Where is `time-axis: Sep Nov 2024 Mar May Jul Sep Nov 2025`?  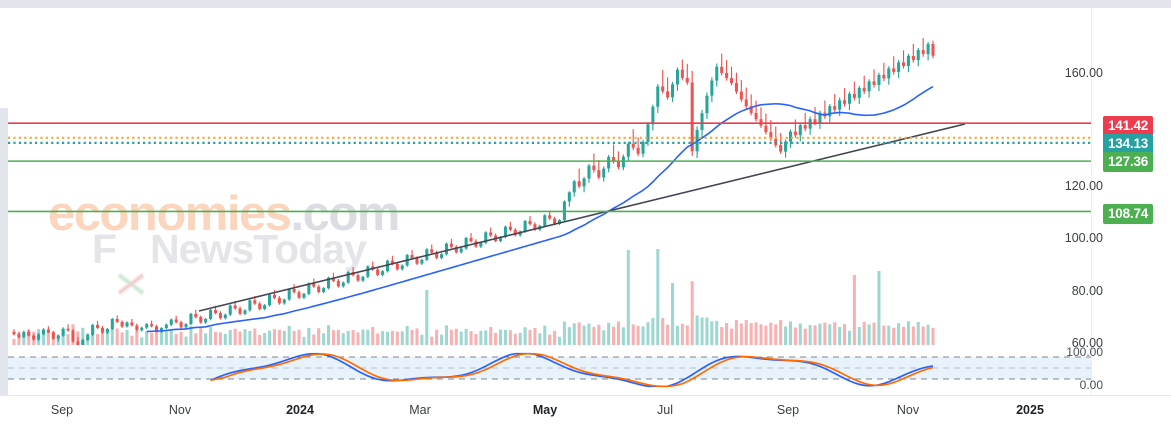
time-axis: Sep Nov 2024 Mar May Jul Sep Nov 2025 is located at coordinates (585, 411).